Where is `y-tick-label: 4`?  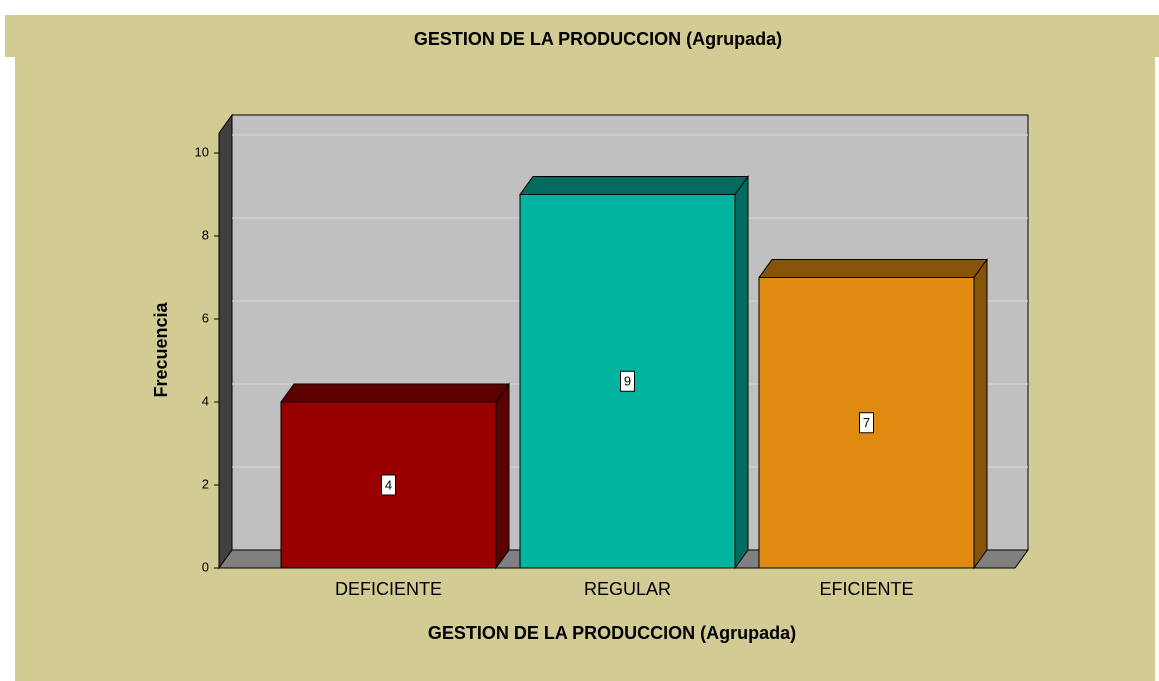 y-tick-label: 4 is located at coordinates (205, 400).